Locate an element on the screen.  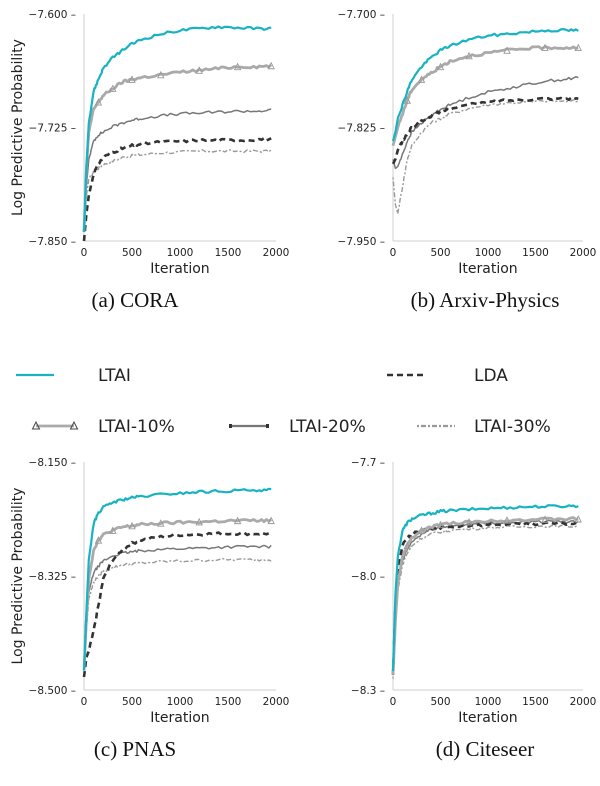
y-tick-label: −8.150 – is located at coordinates (52, 463).